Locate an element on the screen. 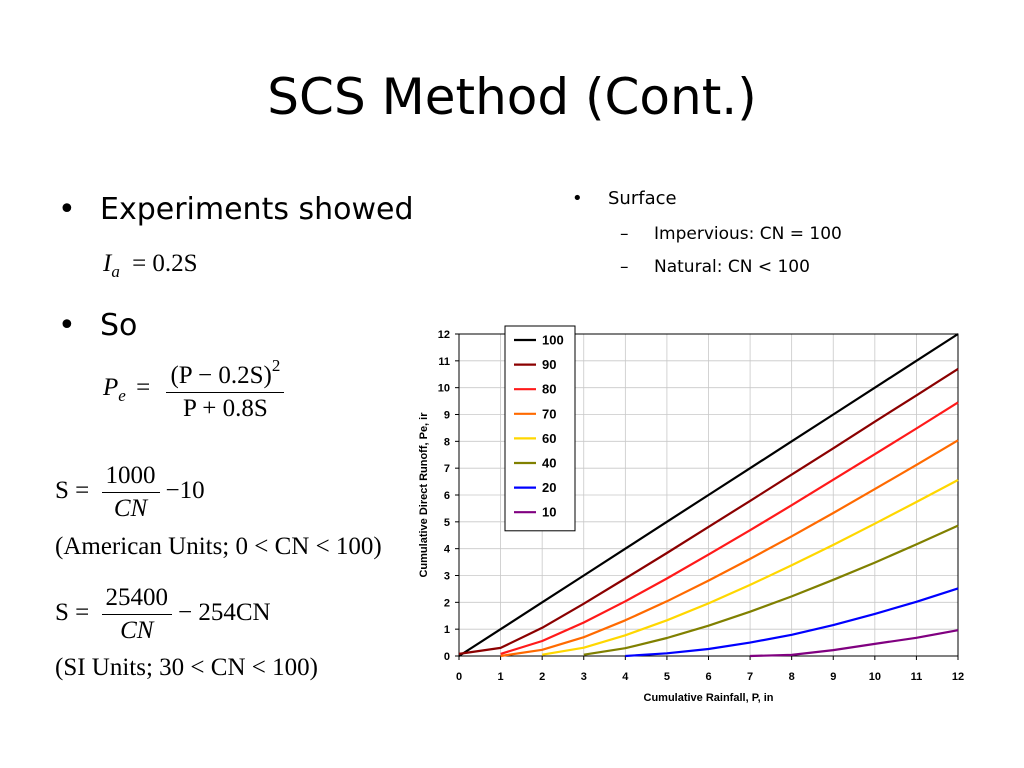 This screenshot has width=1024, height=768. y-tick-label: 4 is located at coordinates (447, 550).